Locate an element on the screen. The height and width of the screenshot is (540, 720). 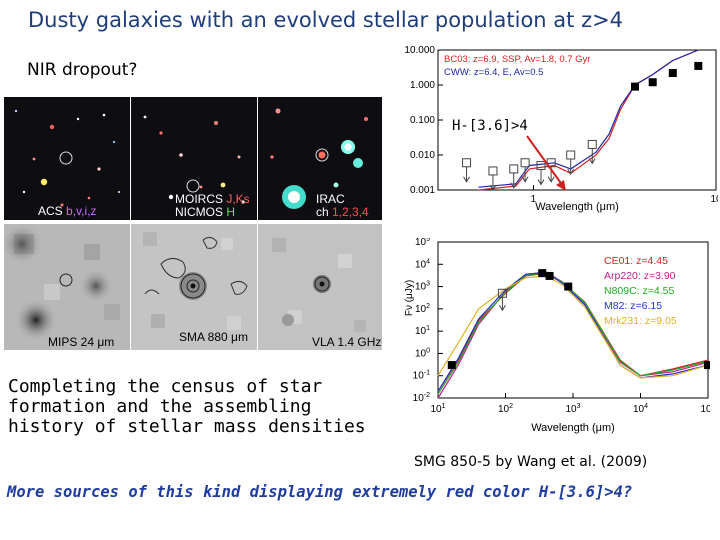
mips-image-cell: MIPS 24 μm is located at coordinates (67, 287).